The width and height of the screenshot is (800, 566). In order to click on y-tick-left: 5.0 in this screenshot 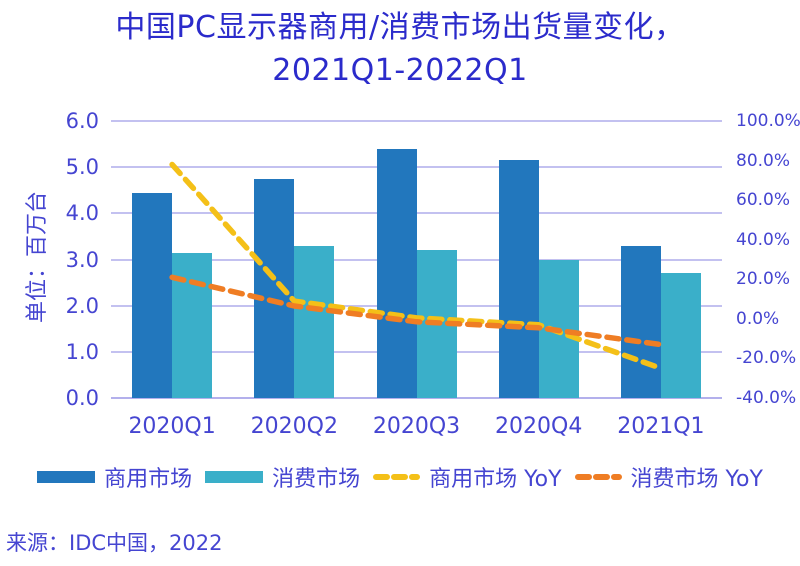, I will do `click(82, 167)`.